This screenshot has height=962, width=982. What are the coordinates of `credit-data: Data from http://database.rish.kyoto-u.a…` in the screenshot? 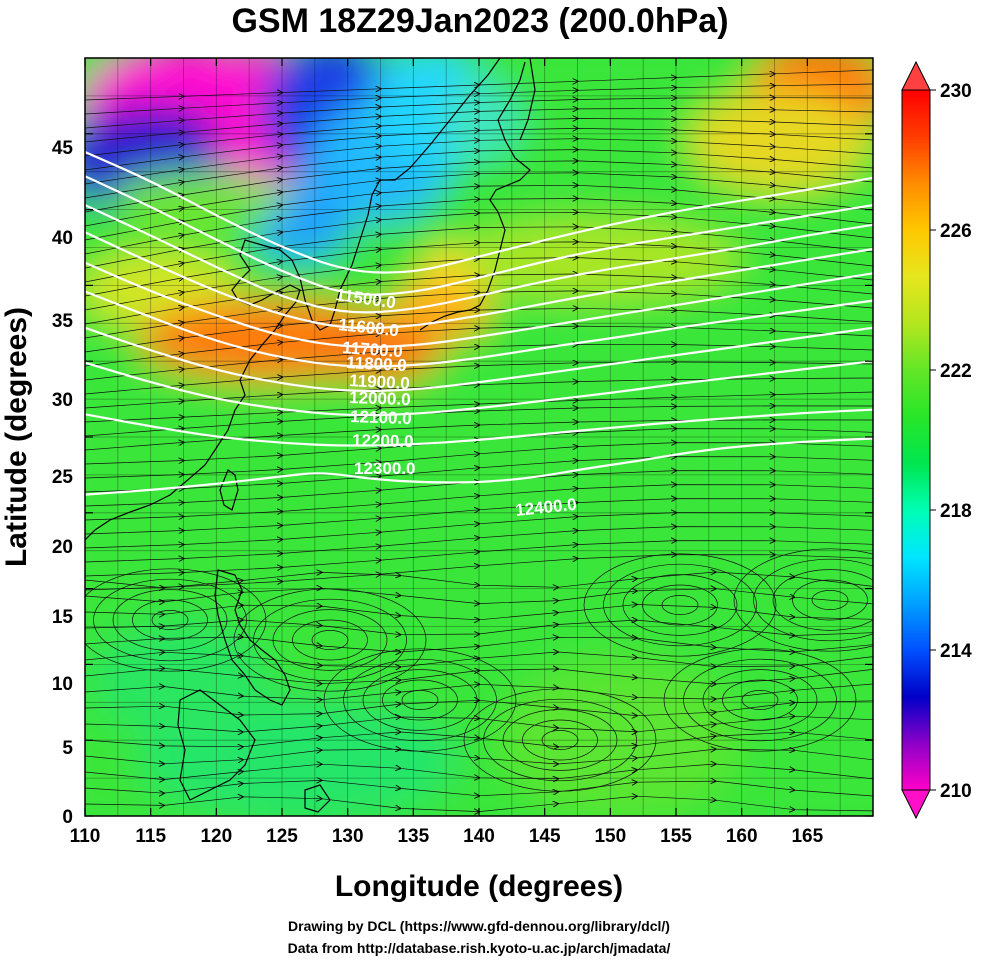 It's located at (479, 948).